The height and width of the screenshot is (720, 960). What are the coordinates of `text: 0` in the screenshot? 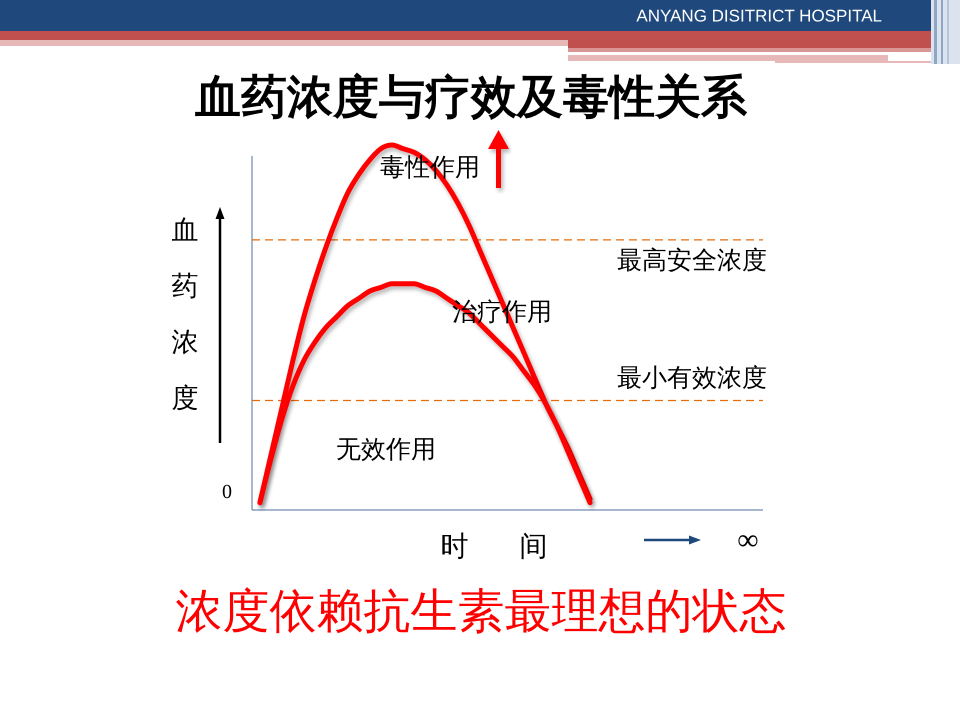 It's located at (227, 492).